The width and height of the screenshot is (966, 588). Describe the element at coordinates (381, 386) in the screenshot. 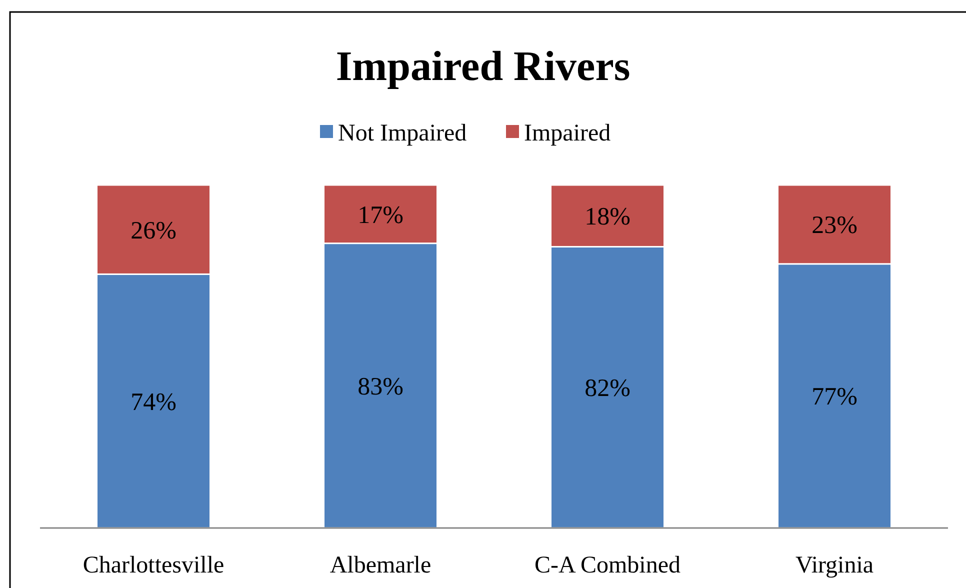

I see `data-label: 83%` at that location.